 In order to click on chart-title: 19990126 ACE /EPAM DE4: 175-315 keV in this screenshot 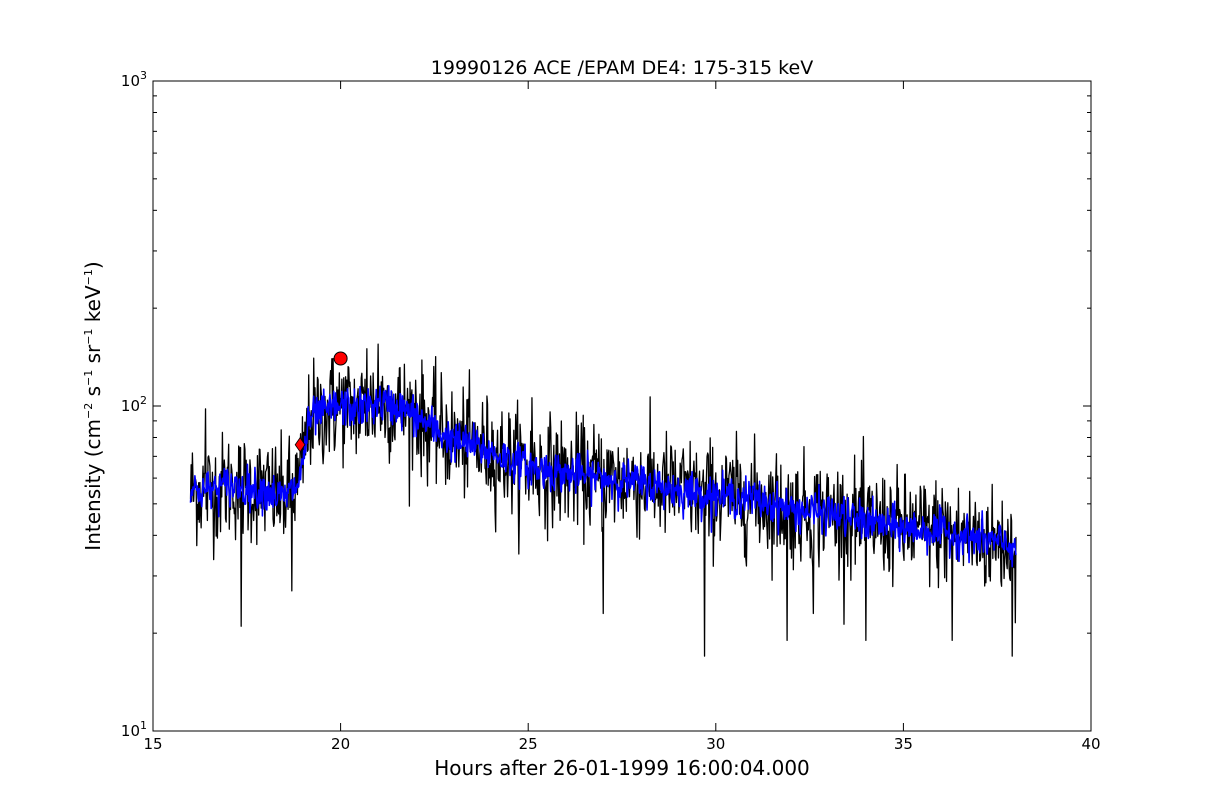, I will do `click(622, 68)`.